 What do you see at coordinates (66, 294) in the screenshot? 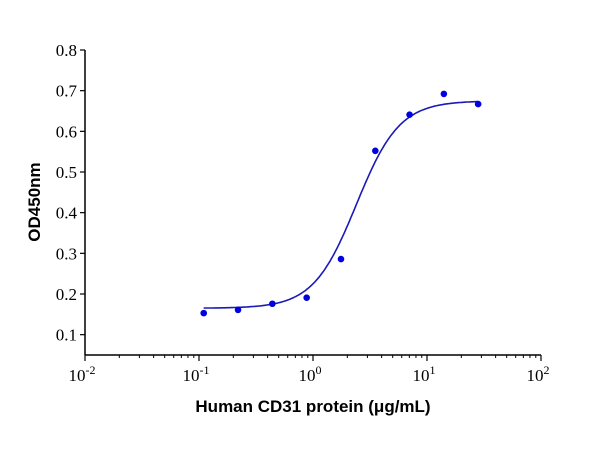
I see `y-tick-label: 0.2` at bounding box center [66, 294].